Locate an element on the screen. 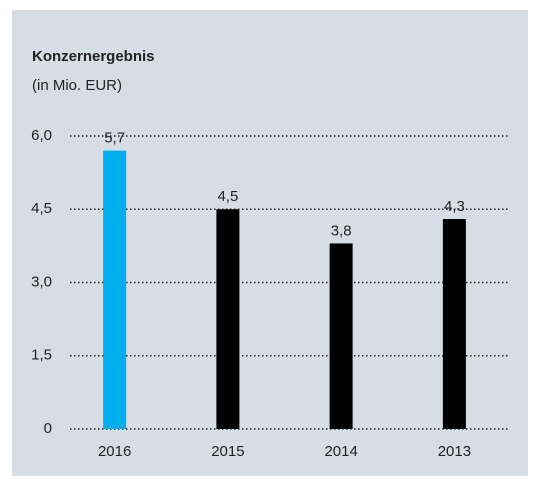 This screenshot has height=479, width=533. y-tick-label: 3,0 is located at coordinates (41, 281).